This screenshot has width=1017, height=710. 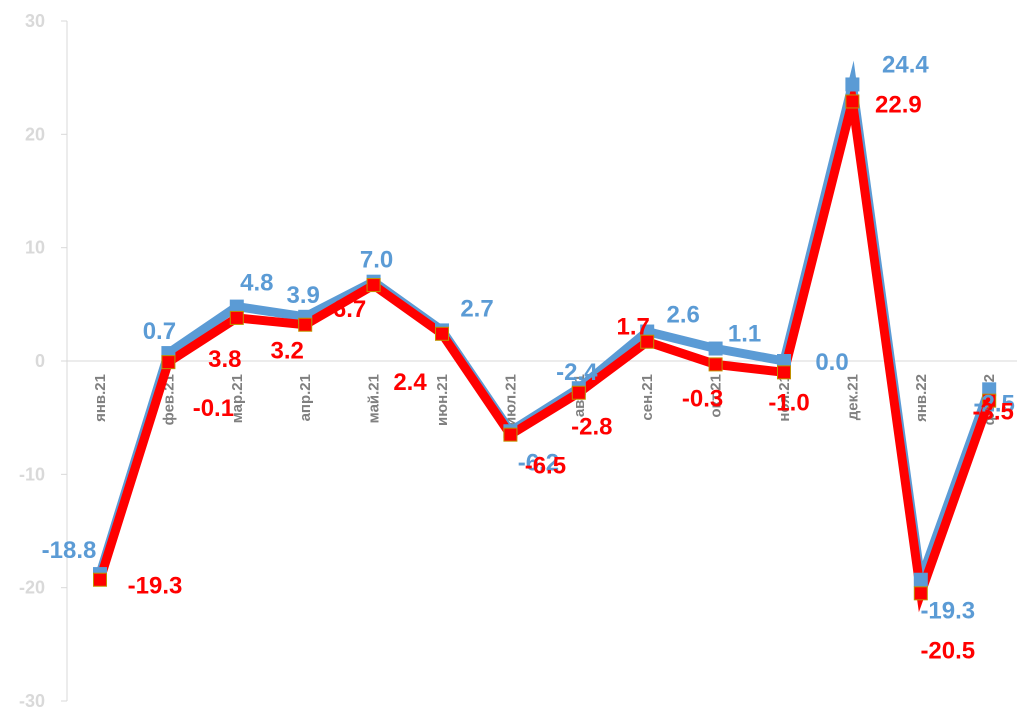 I want to click on series-0-data-label: 1.1, so click(x=744, y=334).